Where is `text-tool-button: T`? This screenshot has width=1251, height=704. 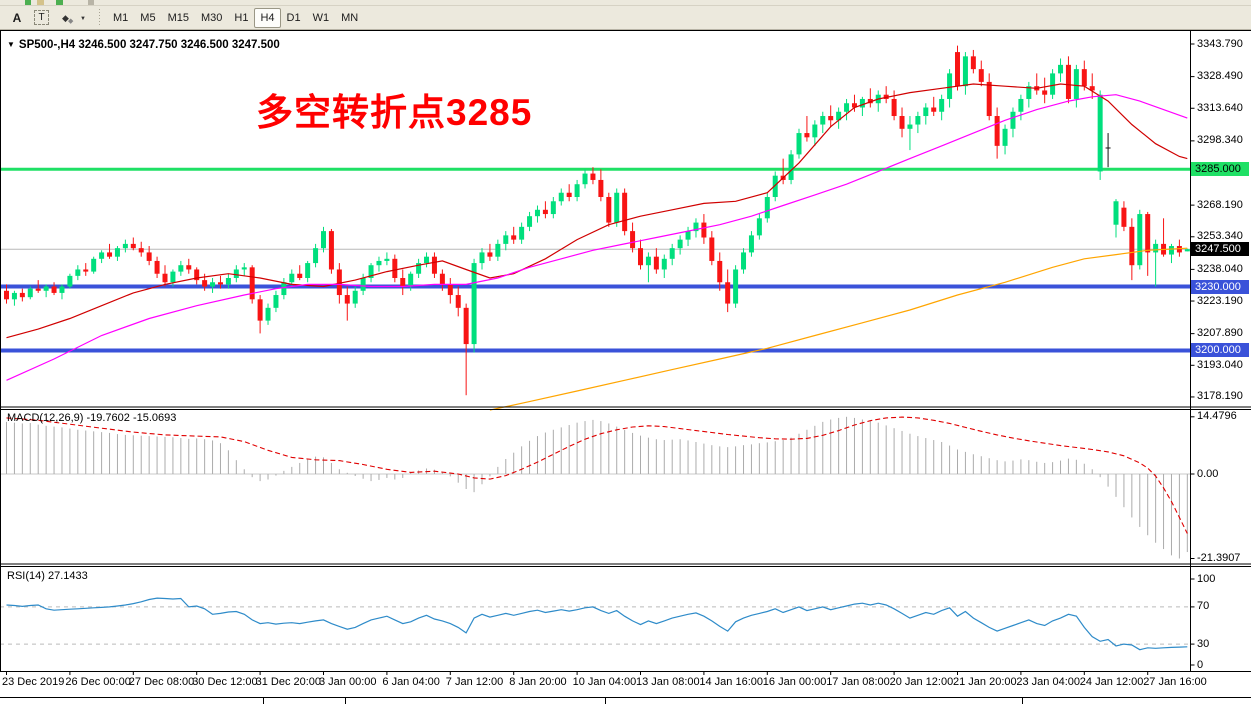 text-tool-button: T is located at coordinates (41, 18).